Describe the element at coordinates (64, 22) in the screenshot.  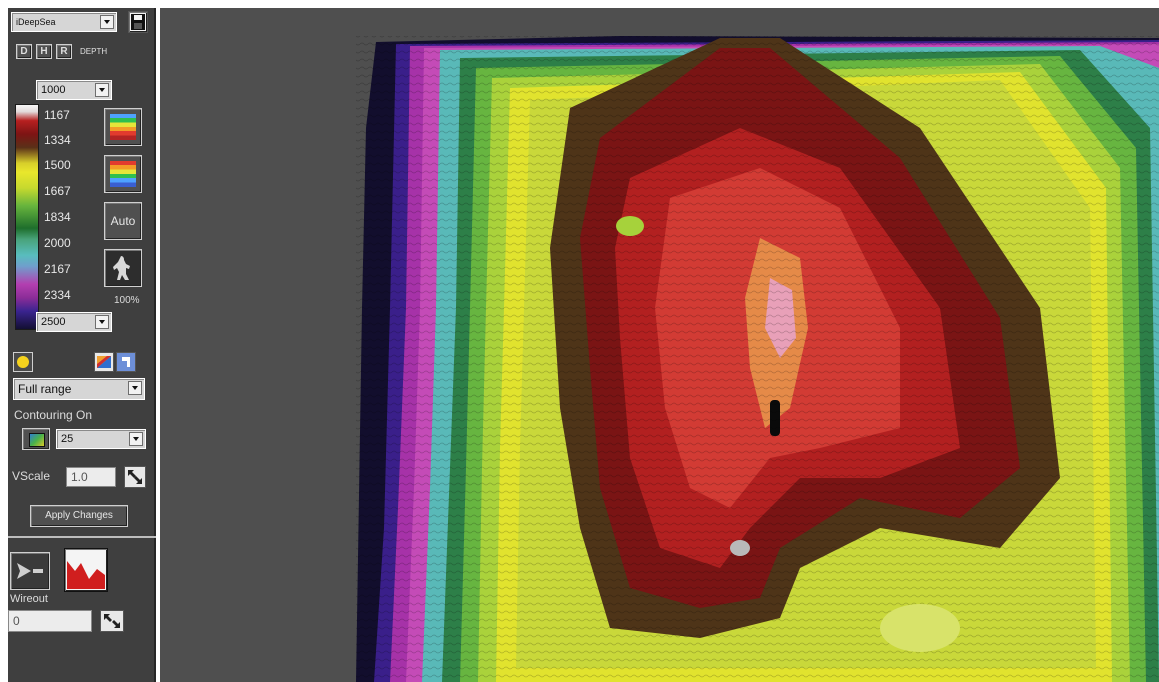
I see `palette-select: iDeepSea` at that location.